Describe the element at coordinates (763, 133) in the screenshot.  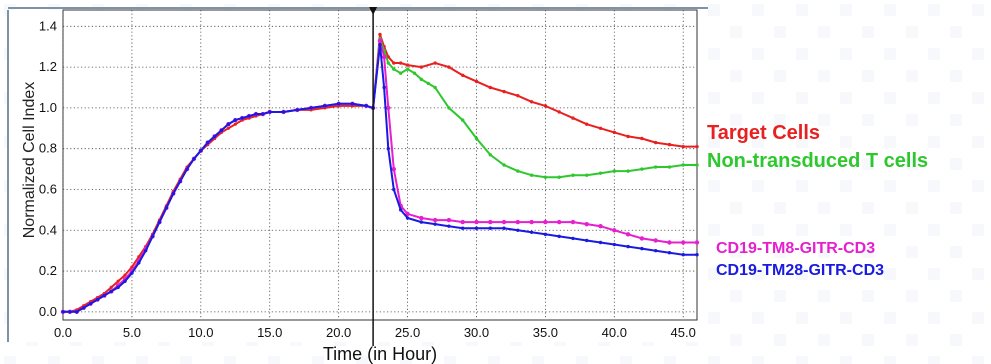
I see `legend-target-cells: Target Cells` at that location.